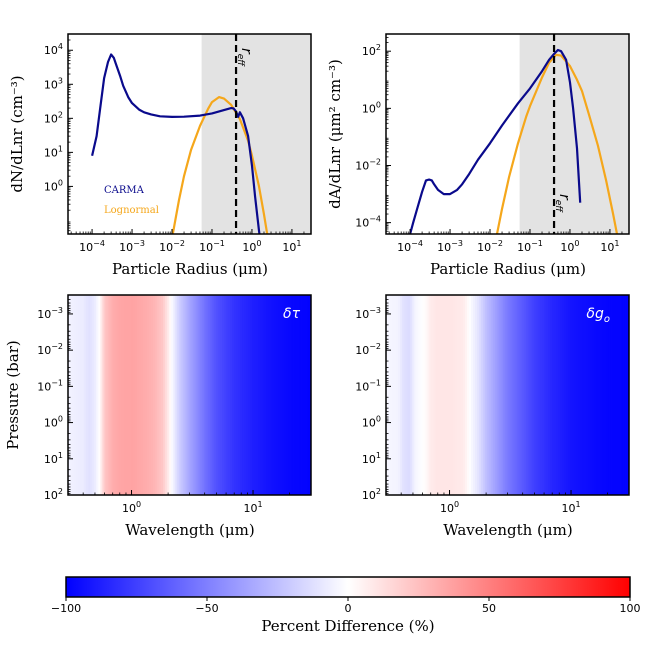 This screenshot has width=664, height=664. What do you see at coordinates (212, 246) in the screenshot?
I see `x-tick-label: 10⁻¹` at bounding box center [212, 246].